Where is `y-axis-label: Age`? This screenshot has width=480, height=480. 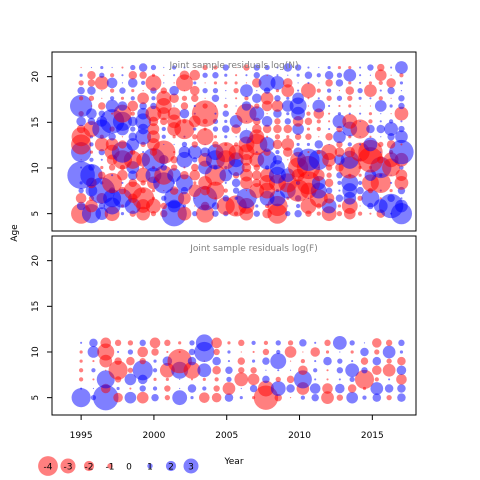 y-axis-label: Age is located at coordinates (15, 233).